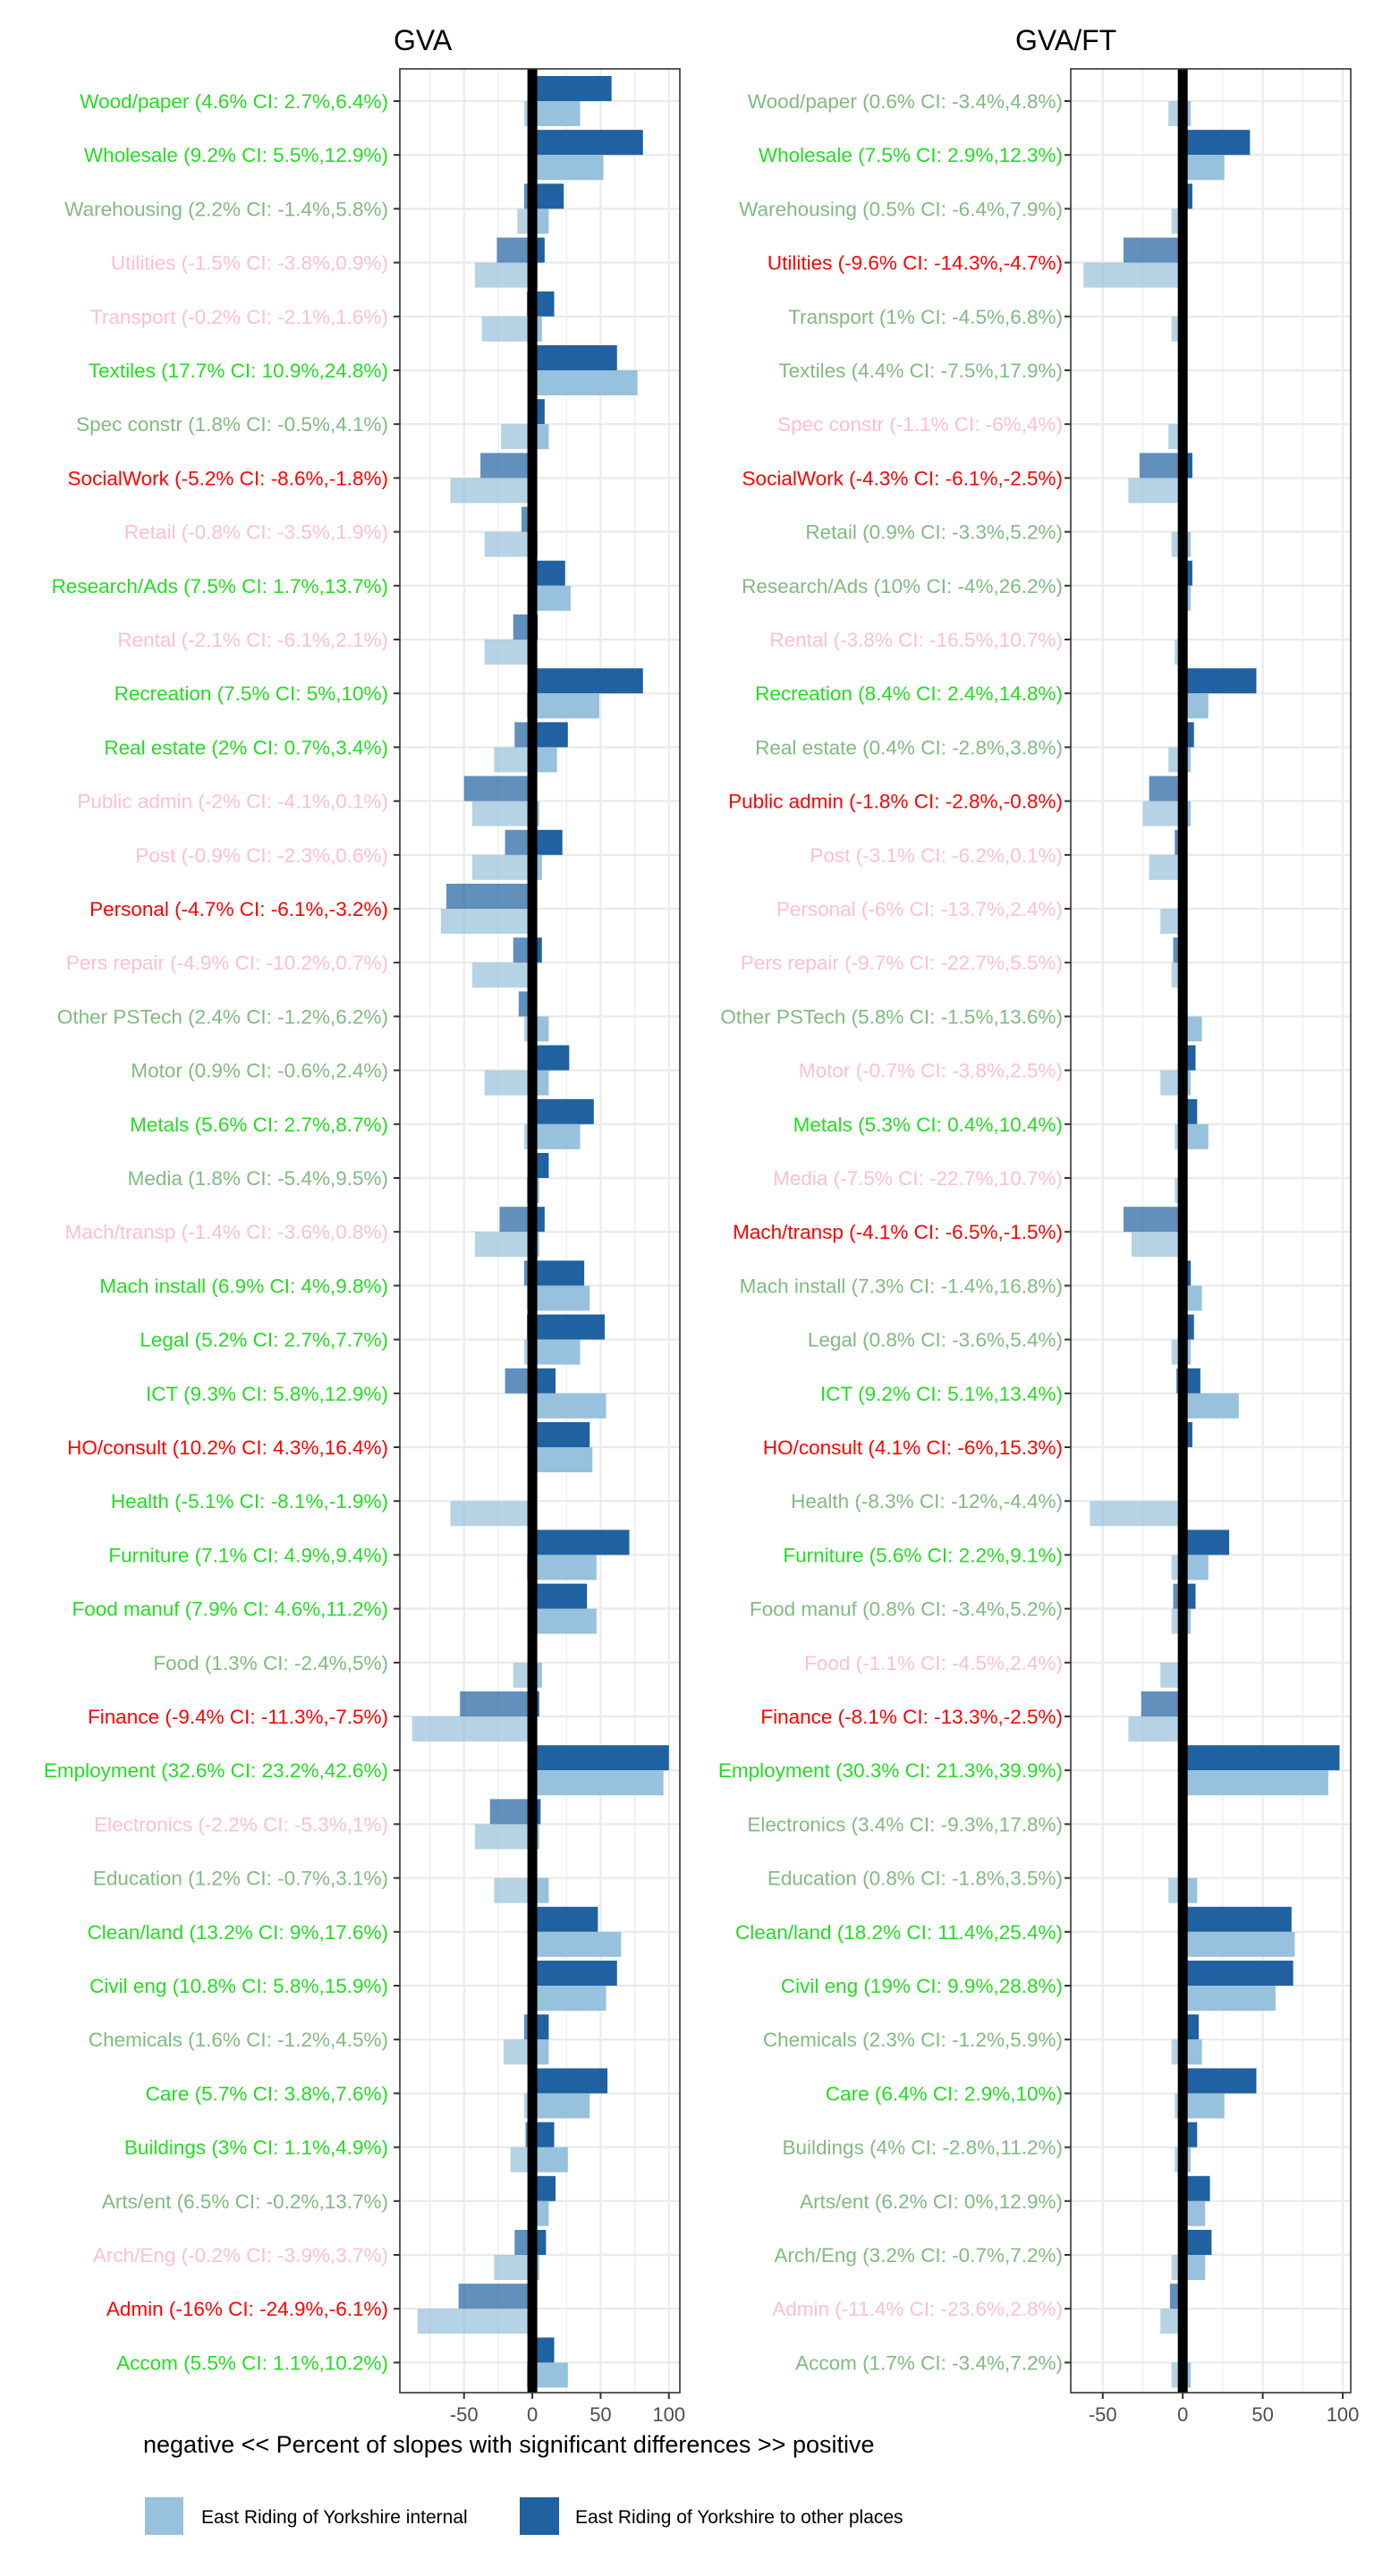 This screenshot has width=1374, height=2576. I want to click on category-label: Other PSTech (2.4% CI: -1.2%,6.2%), so click(222, 1016).